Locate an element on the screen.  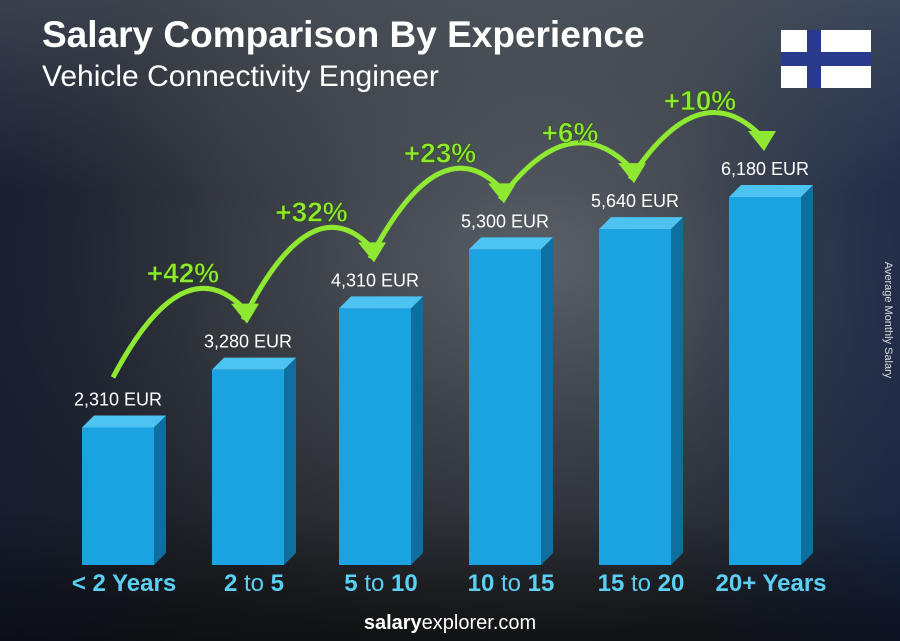
arrow-head is located at coordinates (762, 141).